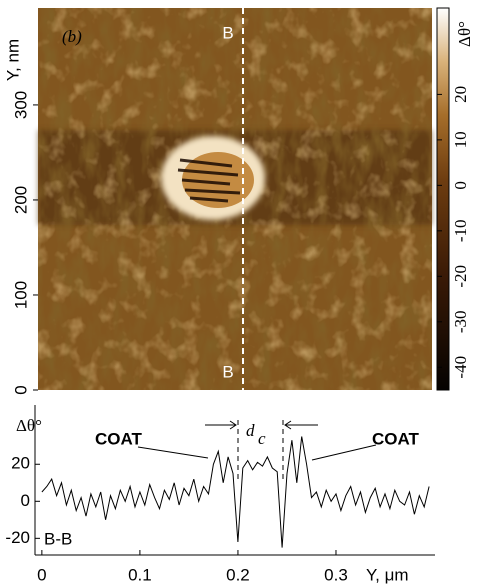 This screenshot has height=587, width=477. Describe the element at coordinates (460, 139) in the screenshot. I see `colorbar-tick-label: 10` at that location.